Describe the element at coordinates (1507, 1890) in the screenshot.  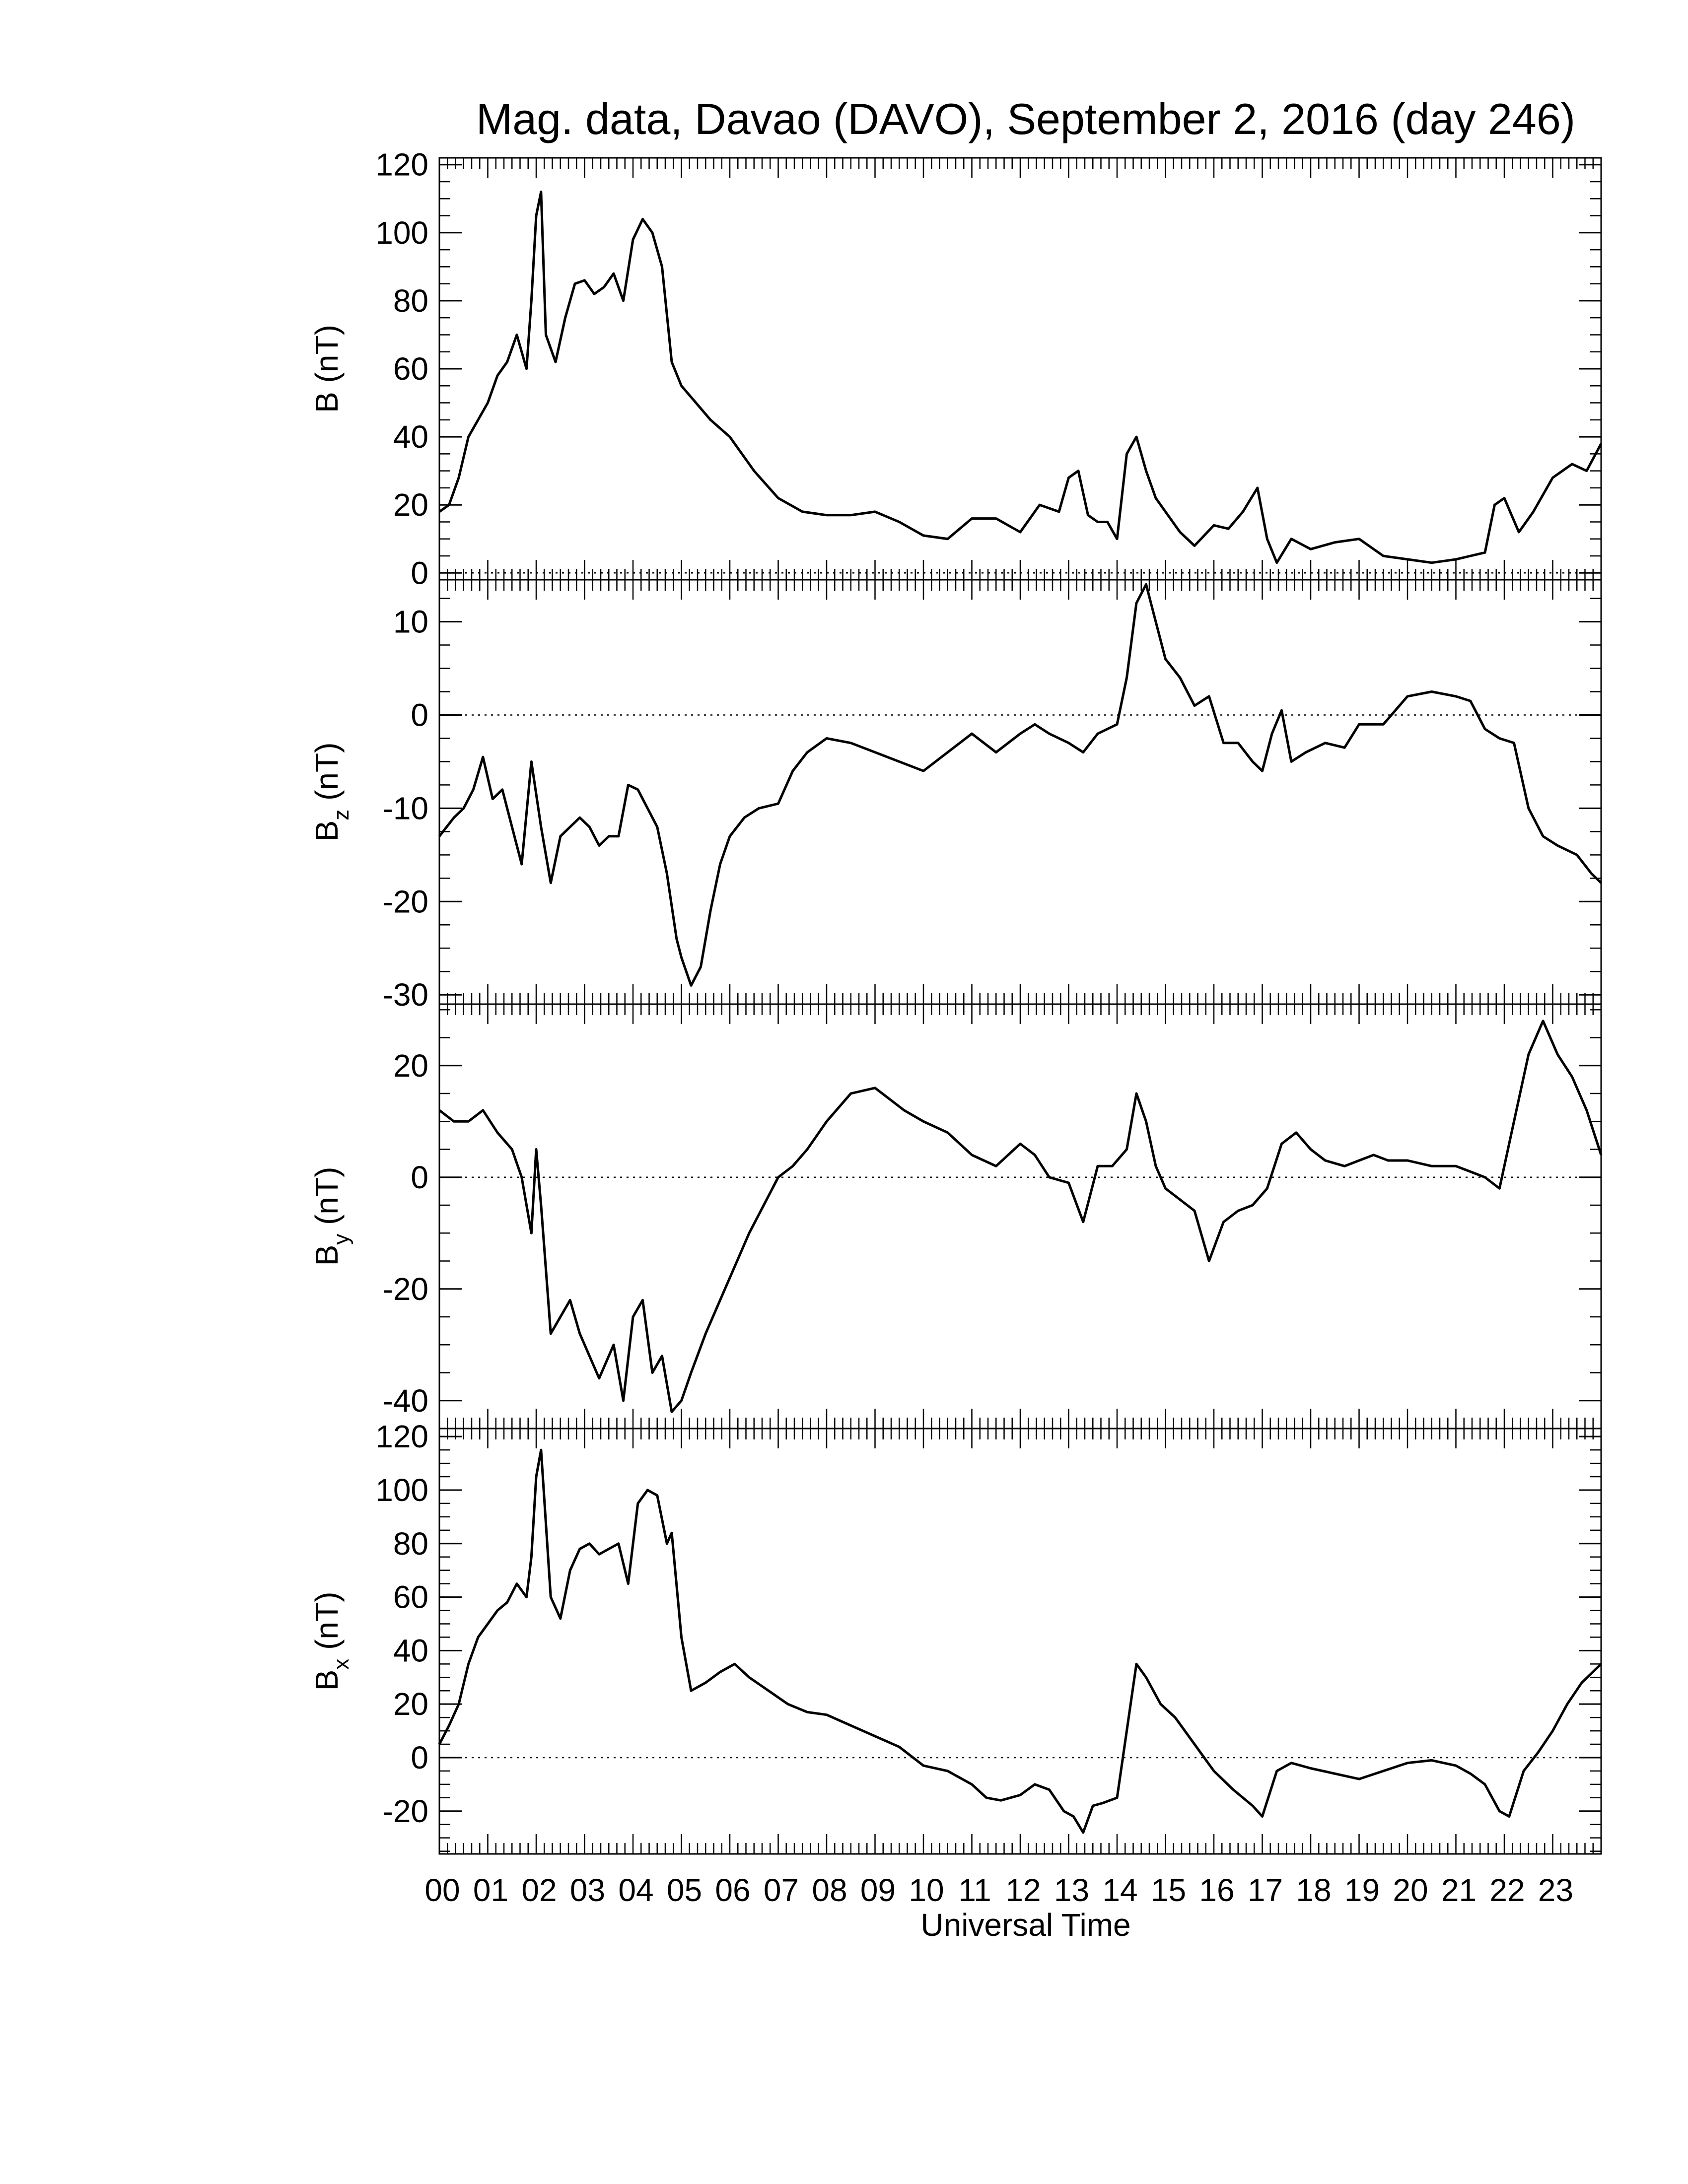
I see `x-tick-label: 22` at that location.